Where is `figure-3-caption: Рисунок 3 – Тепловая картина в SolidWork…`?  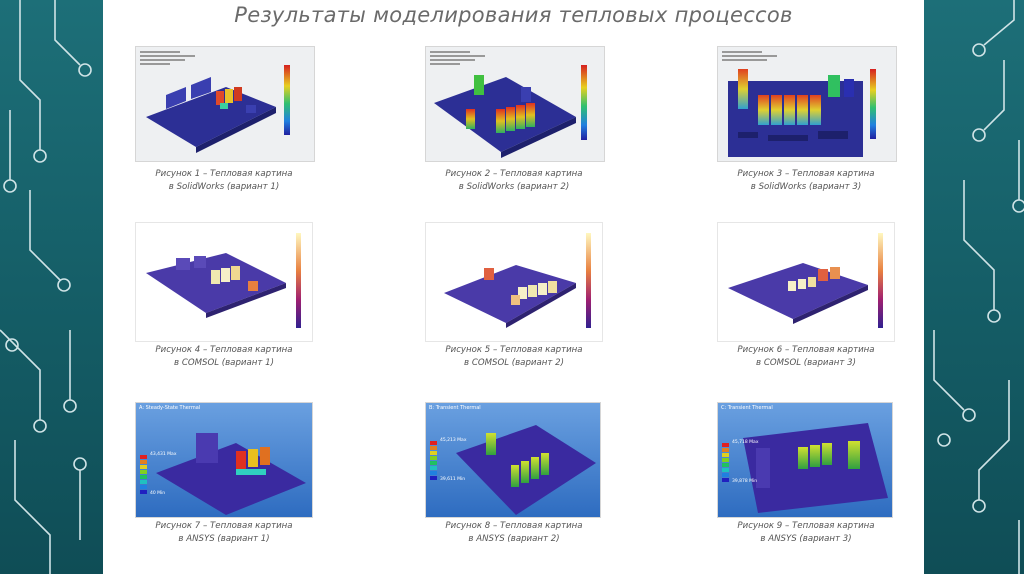 figure-3-caption: Рисунок 3 – Тепловая картина в SolidWork… is located at coordinates (806, 181).